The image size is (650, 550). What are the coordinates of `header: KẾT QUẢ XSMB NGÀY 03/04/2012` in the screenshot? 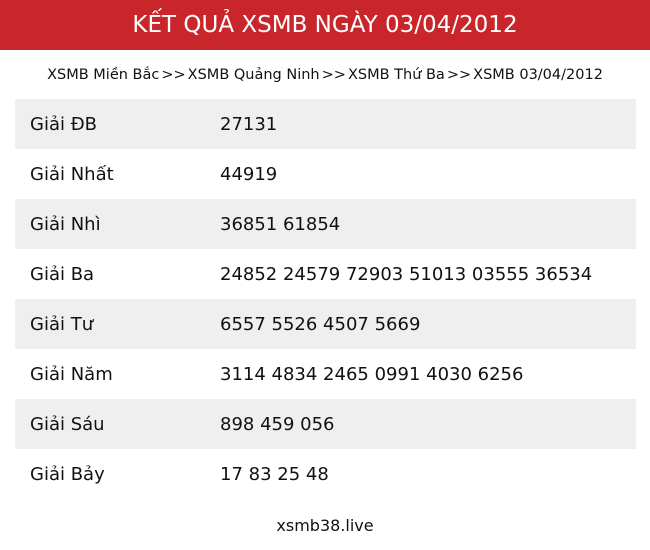 It's located at (325, 25).